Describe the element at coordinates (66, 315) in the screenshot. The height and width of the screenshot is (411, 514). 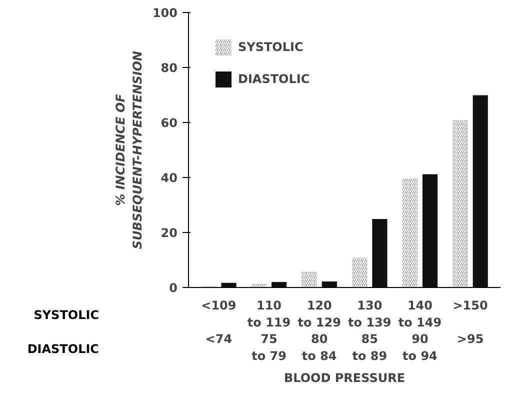
I see `text: SYSTOLIC` at that location.